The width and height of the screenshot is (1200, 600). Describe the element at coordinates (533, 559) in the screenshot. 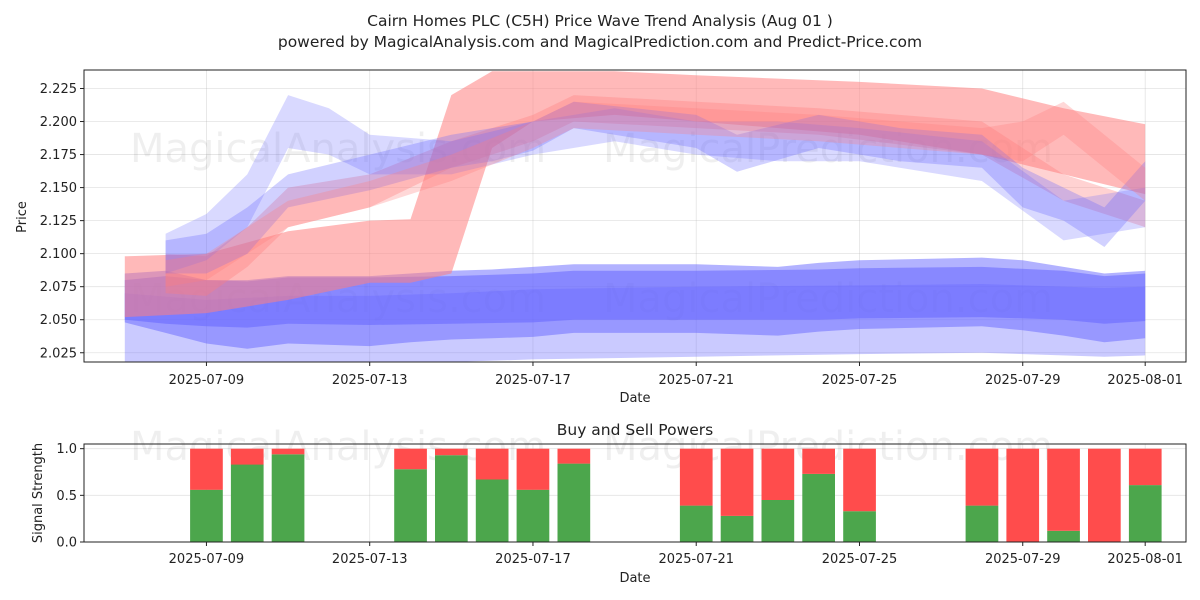

I see `bars-x-tick-label: 2025-07-17` at that location.